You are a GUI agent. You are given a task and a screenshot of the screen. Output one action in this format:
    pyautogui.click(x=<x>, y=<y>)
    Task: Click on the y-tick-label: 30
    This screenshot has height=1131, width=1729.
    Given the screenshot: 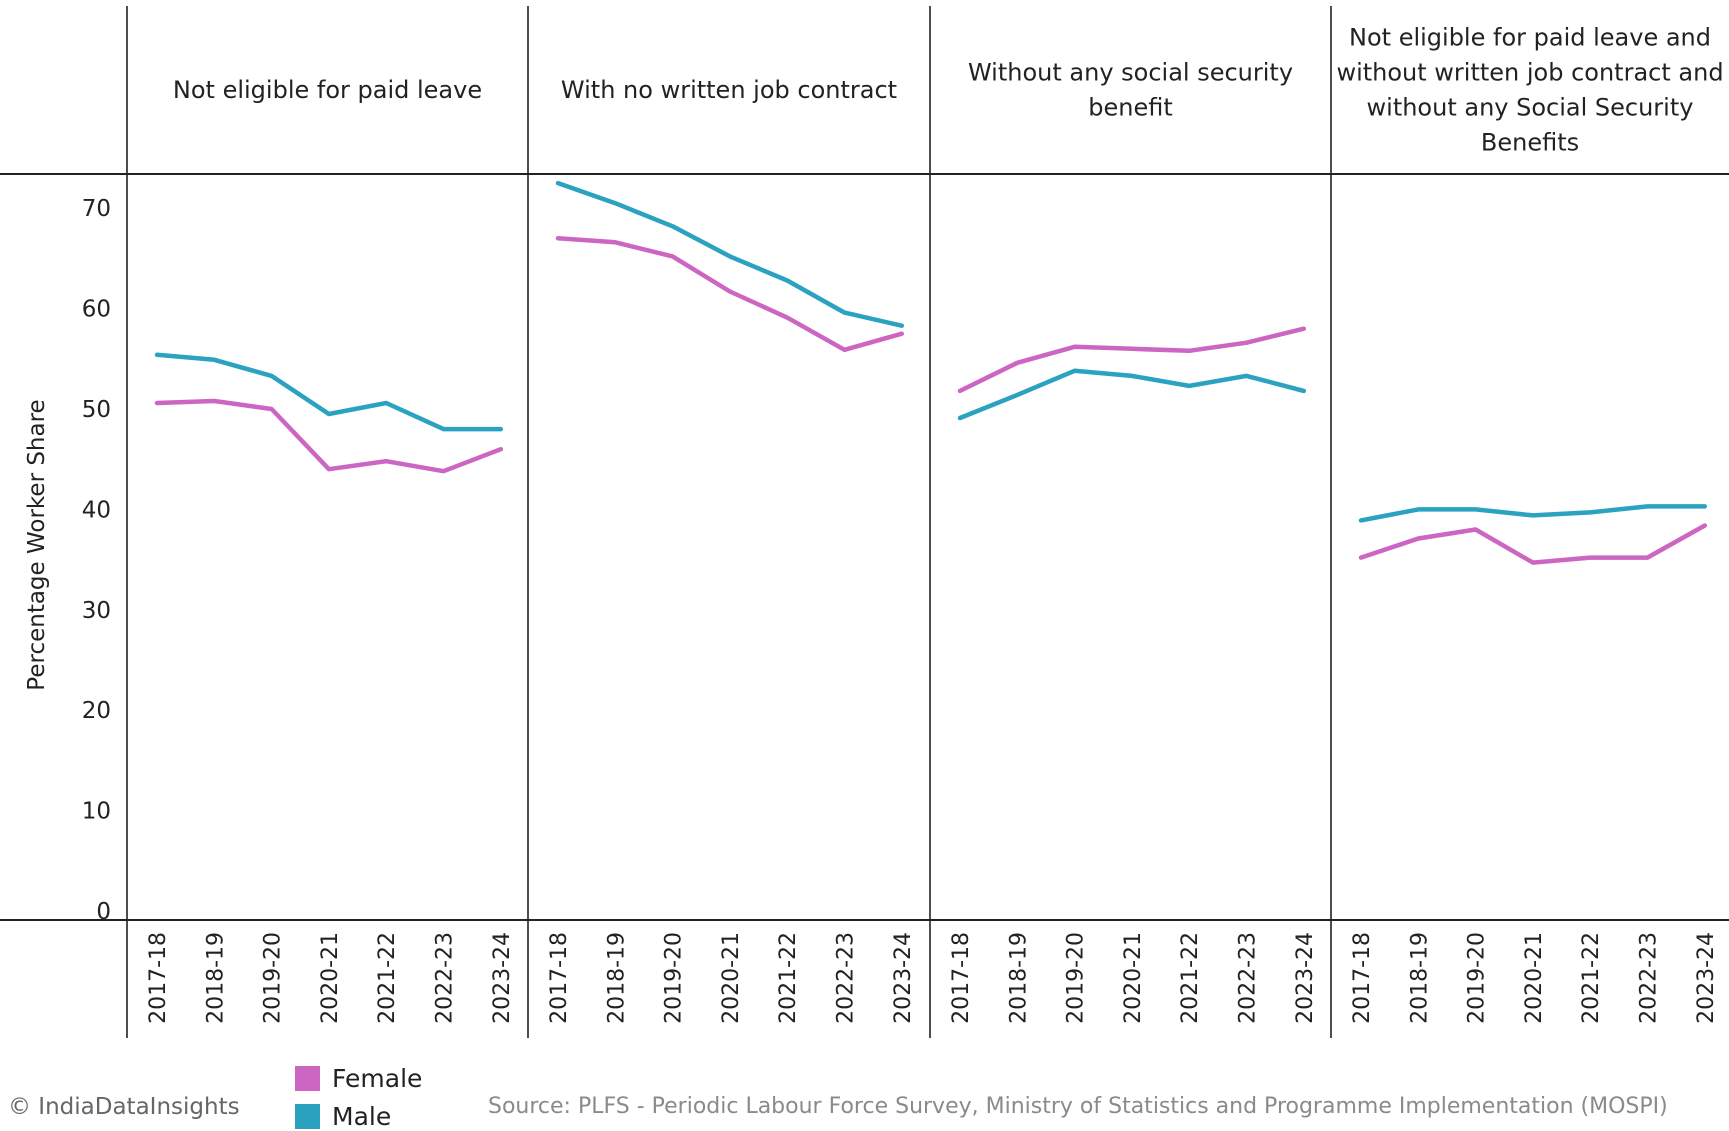 What is the action you would take?
    pyautogui.click(x=96, y=611)
    